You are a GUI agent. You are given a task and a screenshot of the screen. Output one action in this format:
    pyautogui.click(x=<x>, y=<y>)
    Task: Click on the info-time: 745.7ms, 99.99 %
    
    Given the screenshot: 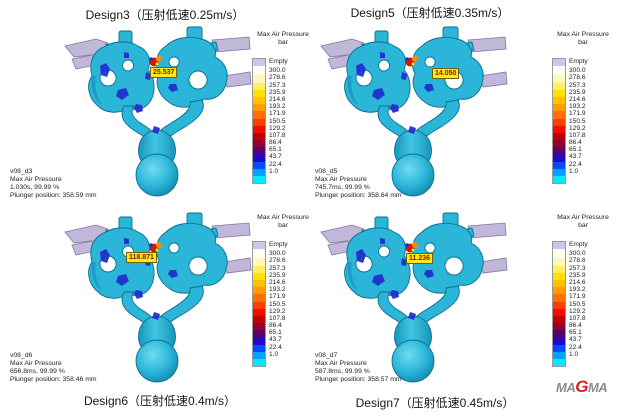 What is the action you would take?
    pyautogui.click(x=342, y=187)
    